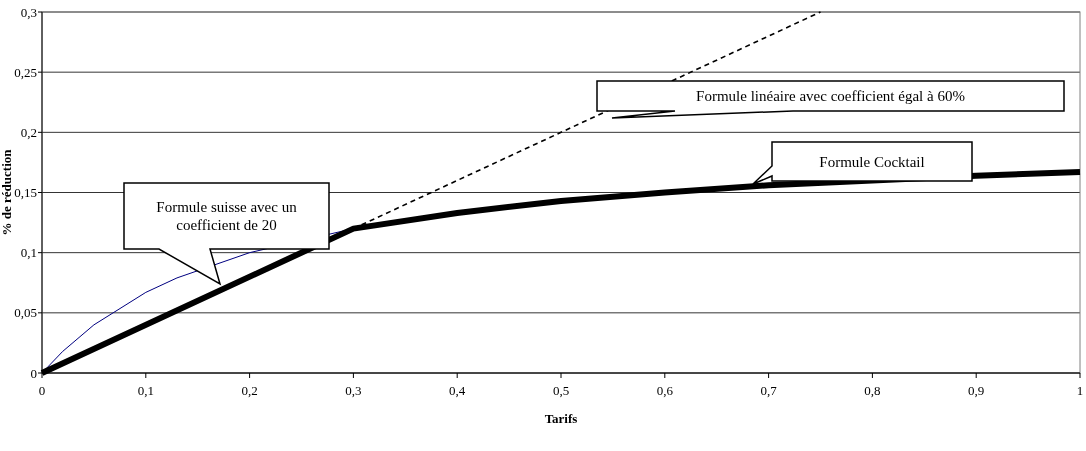 Image resolution: width=1086 pixels, height=451 pixels. I want to click on x-tick-label: 0,4, so click(457, 390).